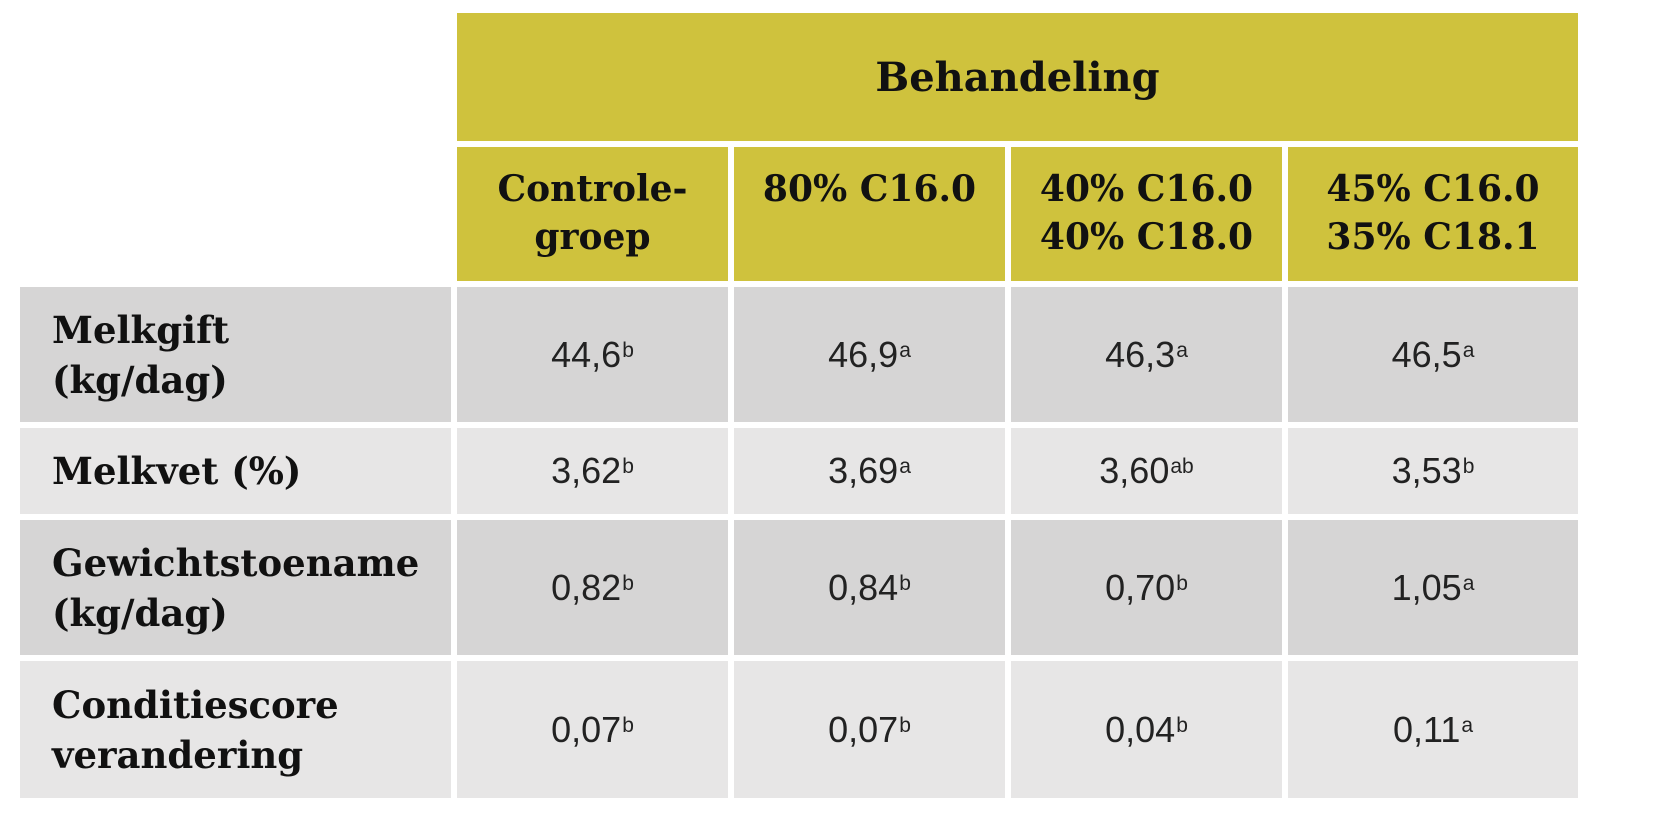 The height and width of the screenshot is (827, 1675). What do you see at coordinates (235, 729) in the screenshot?
I see `row-label-conditiescore: Conditiescore verandering` at bounding box center [235, 729].